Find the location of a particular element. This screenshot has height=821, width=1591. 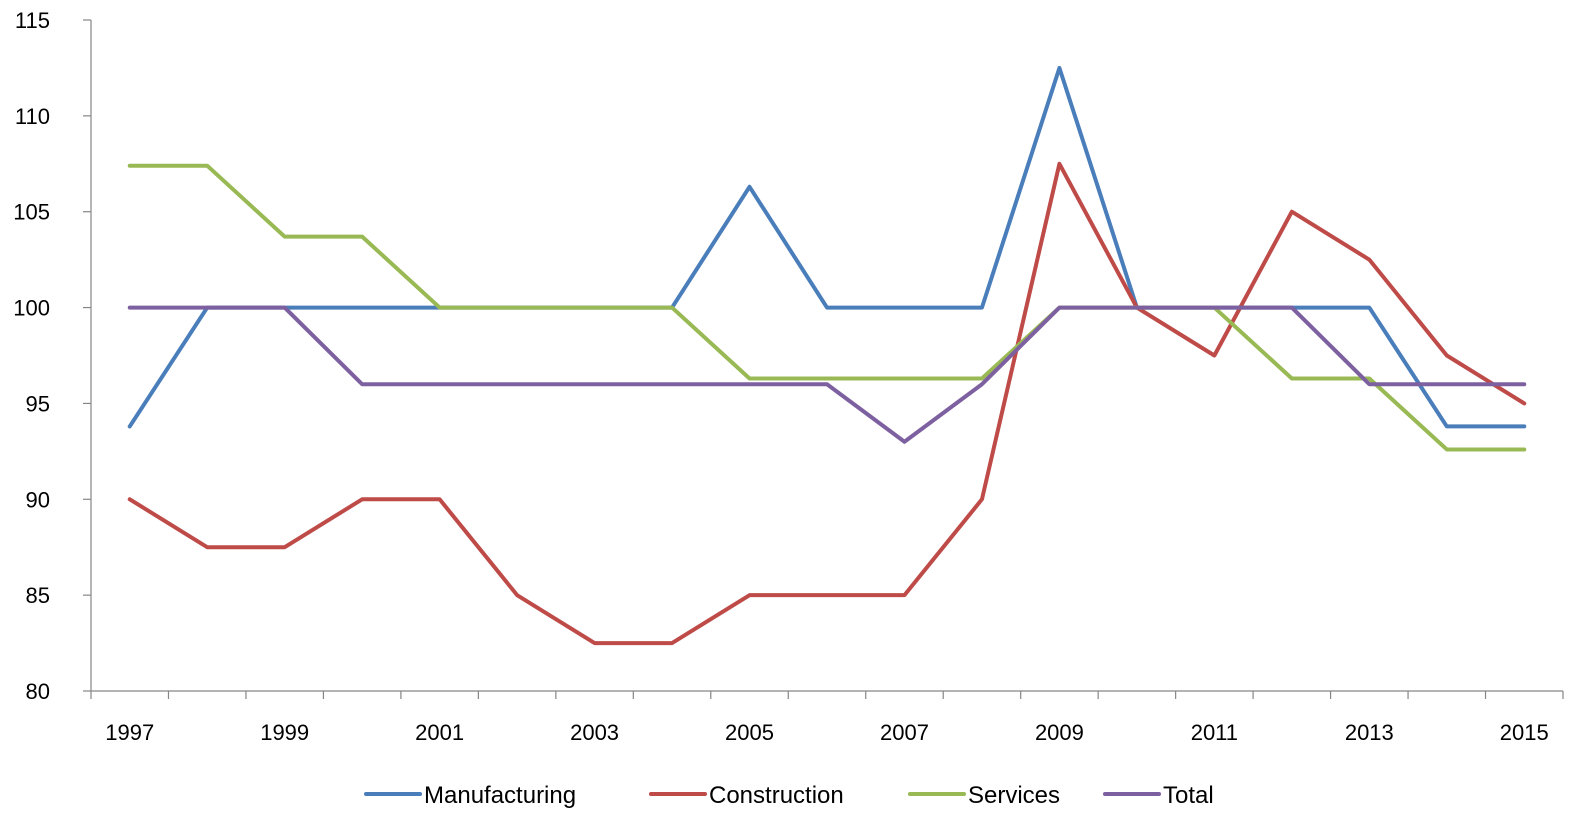

legend-item-total: Total is located at coordinates (1158, 795).